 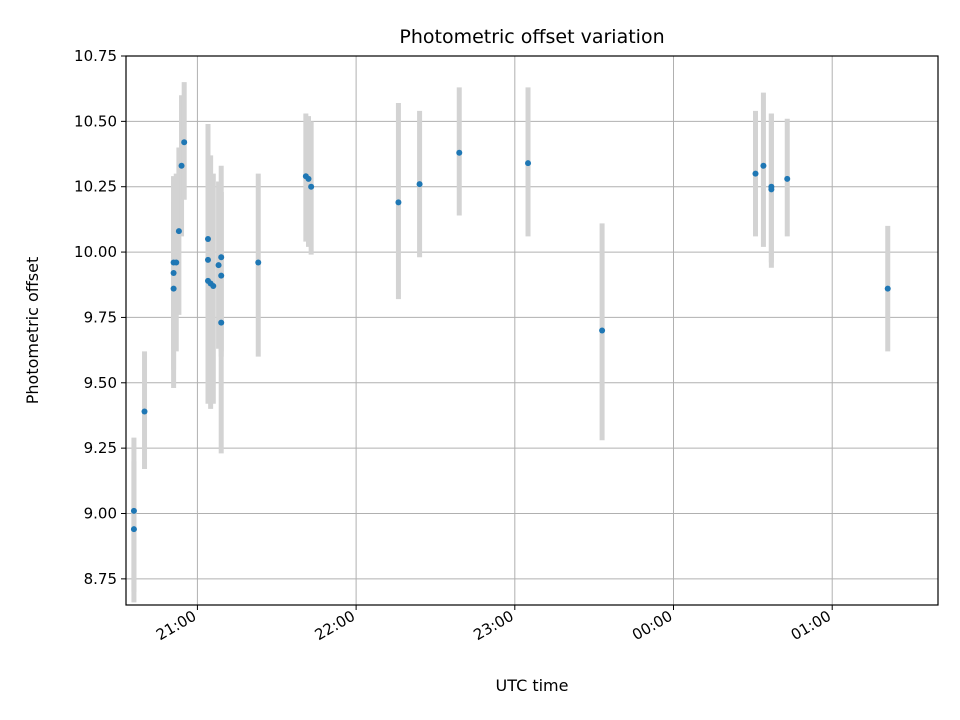 What do you see at coordinates (95, 56) in the screenshot?
I see `y-tick-label: 10.75` at bounding box center [95, 56].